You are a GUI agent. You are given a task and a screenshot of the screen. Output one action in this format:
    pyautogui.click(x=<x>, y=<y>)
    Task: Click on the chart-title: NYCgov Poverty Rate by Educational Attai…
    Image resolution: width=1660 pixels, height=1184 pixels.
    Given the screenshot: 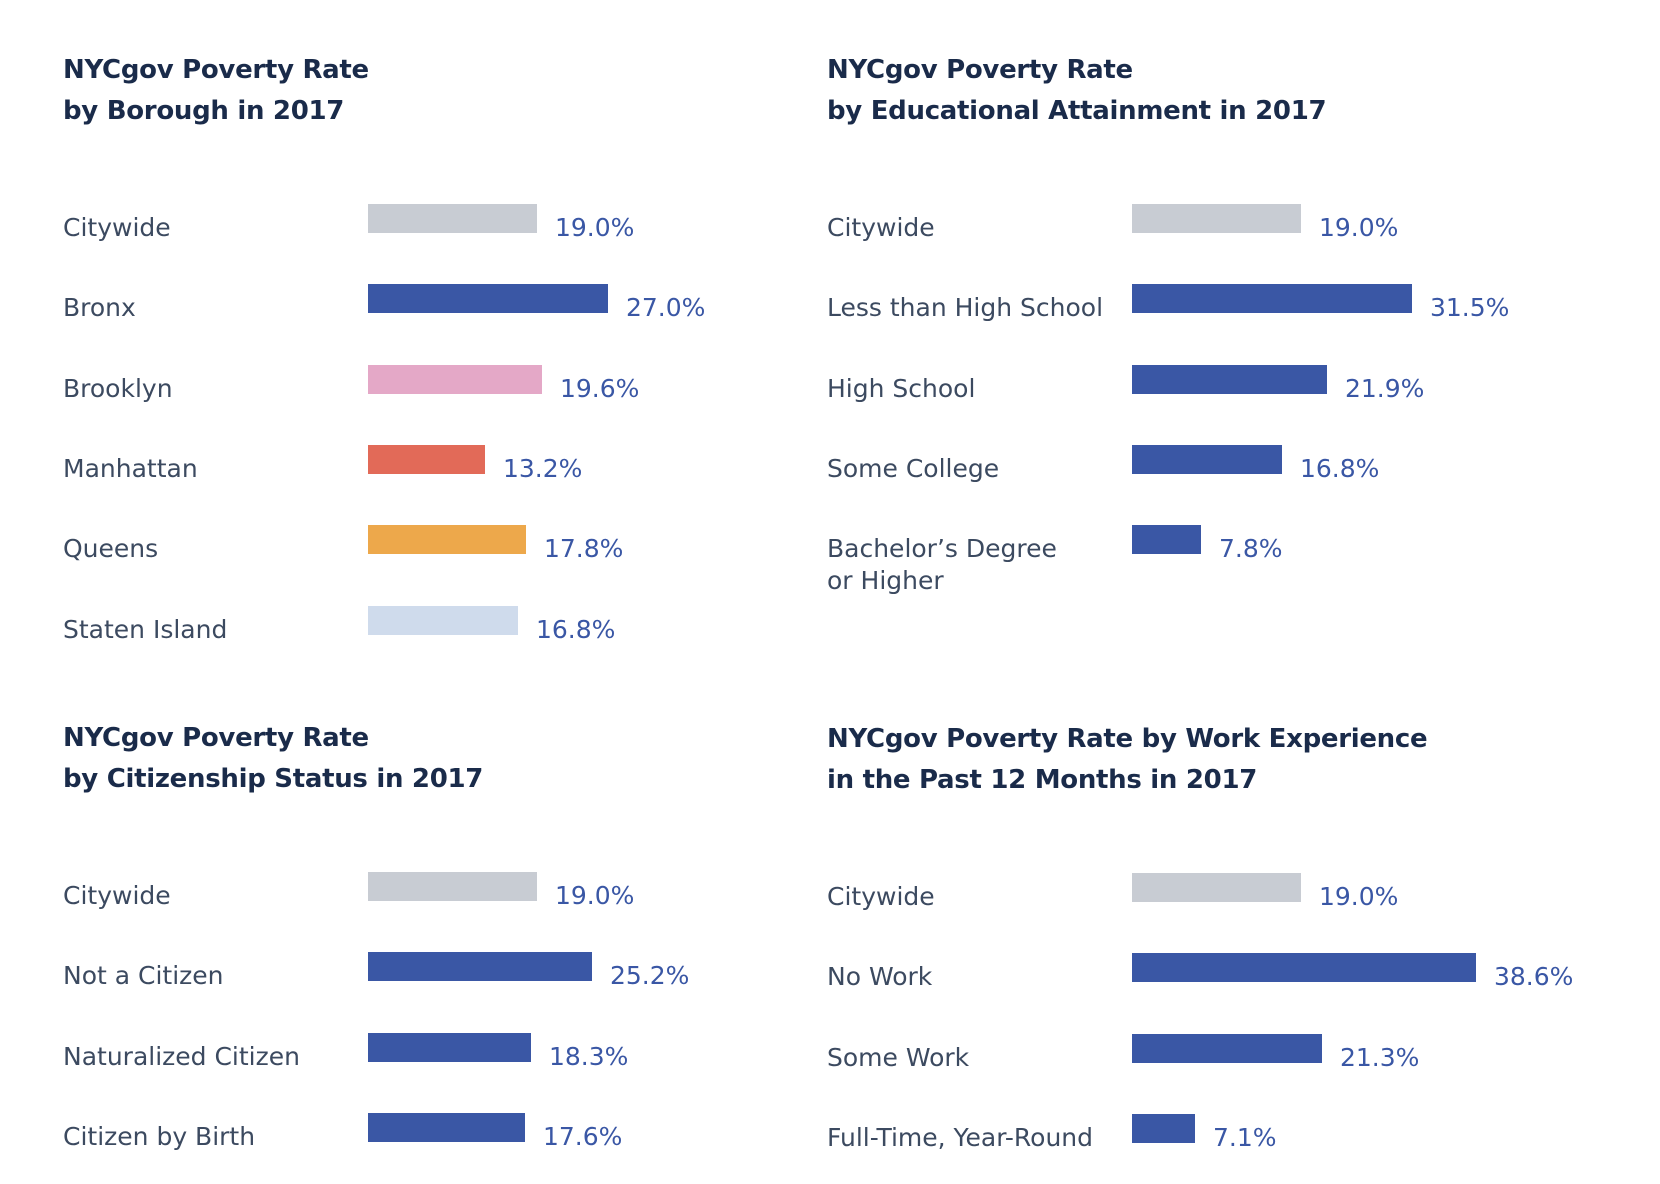 What is the action you would take?
    pyautogui.click(x=1207, y=91)
    